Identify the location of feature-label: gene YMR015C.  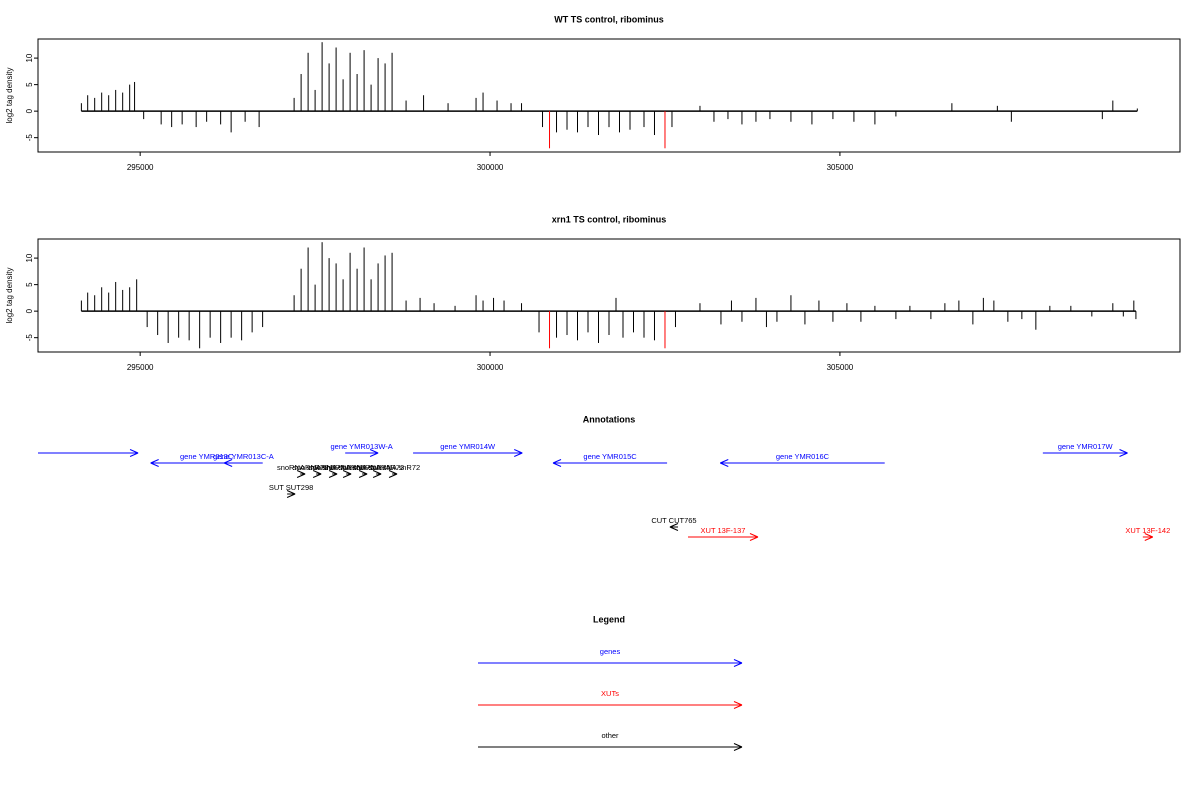
(610, 456).